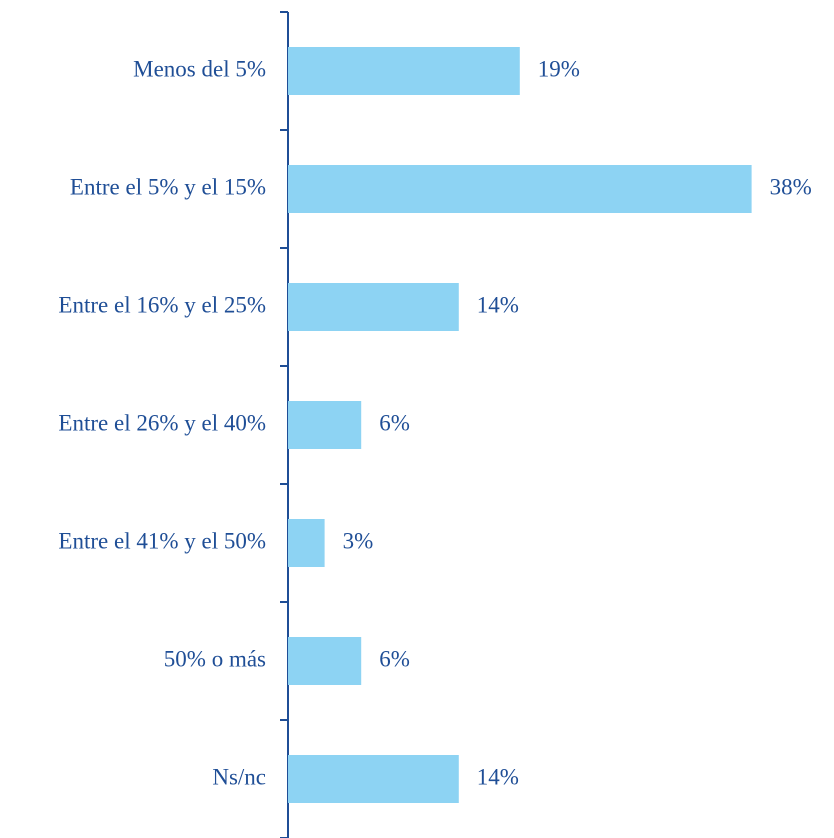  Describe the element at coordinates (239, 776) in the screenshot. I see `y-tick-label: Ns/nc` at that location.